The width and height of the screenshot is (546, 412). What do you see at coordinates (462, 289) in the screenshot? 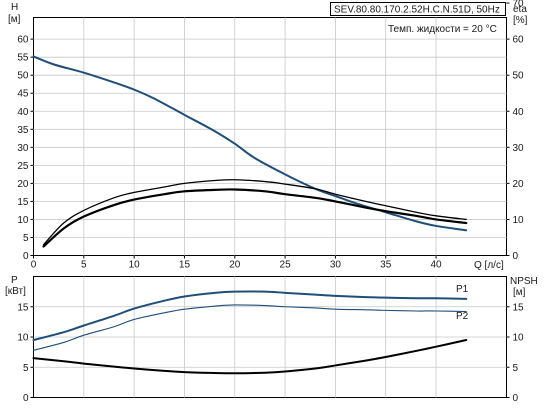
I see `p1-series-label: P1` at bounding box center [462, 289].